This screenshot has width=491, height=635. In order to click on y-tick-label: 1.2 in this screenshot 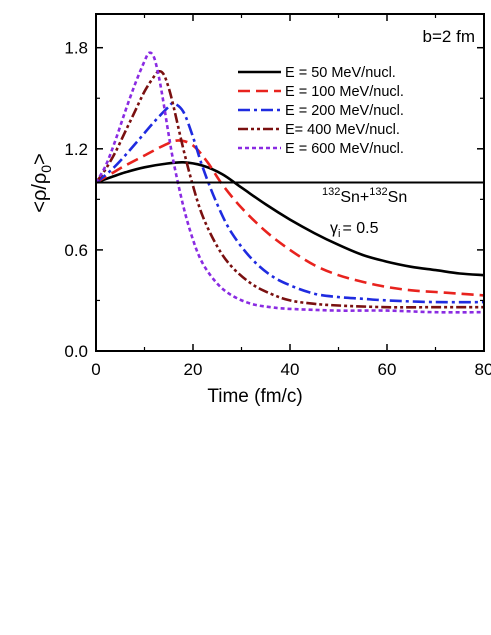, I will do `click(76, 149)`.